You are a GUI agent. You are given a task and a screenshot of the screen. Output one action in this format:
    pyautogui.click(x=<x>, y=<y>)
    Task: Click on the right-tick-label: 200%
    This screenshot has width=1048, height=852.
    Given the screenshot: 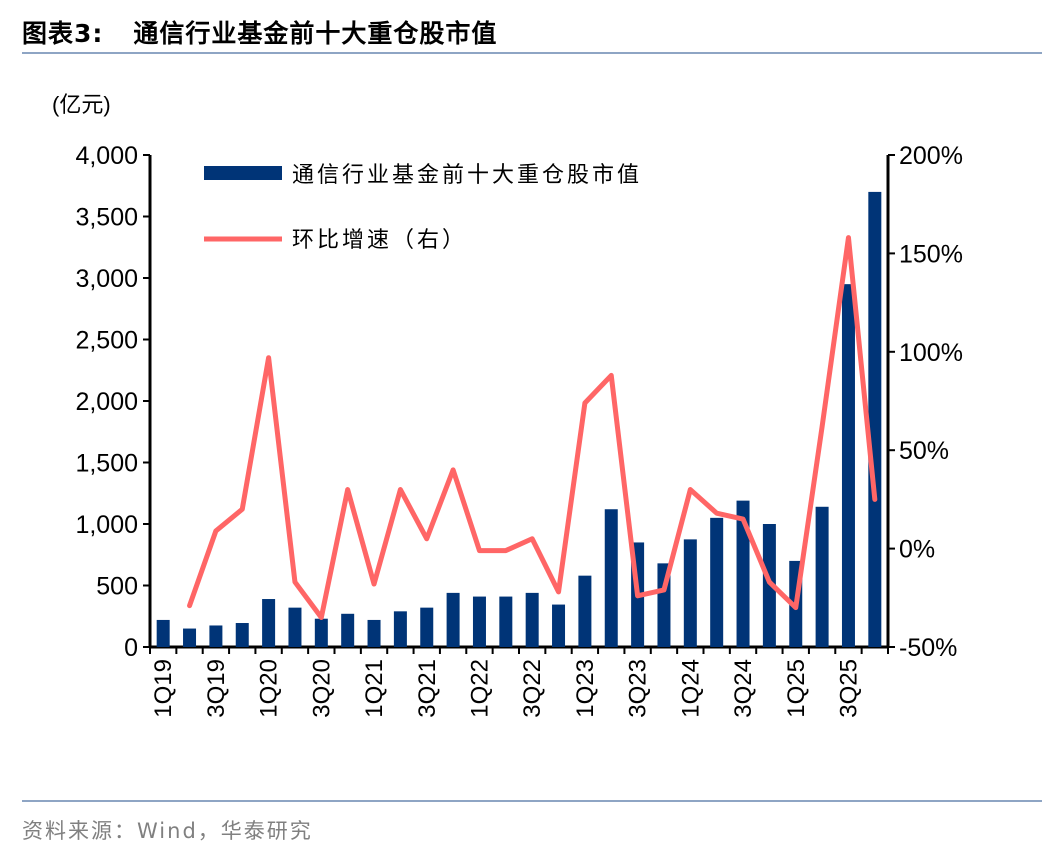 What is the action you would take?
    pyautogui.click(x=931, y=156)
    